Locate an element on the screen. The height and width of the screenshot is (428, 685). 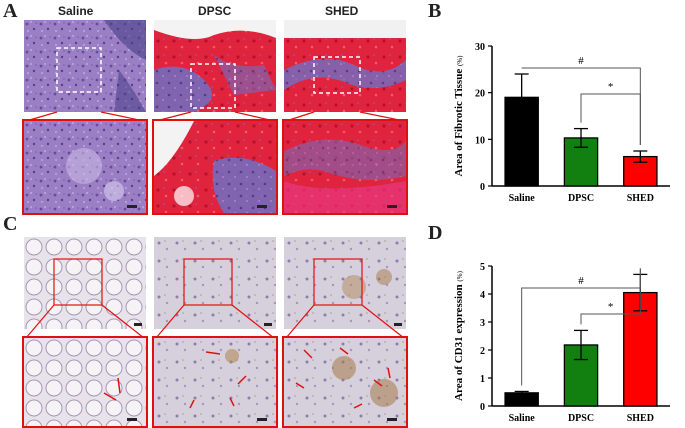
y-tick-label: 1 is located at coordinates (482, 379).